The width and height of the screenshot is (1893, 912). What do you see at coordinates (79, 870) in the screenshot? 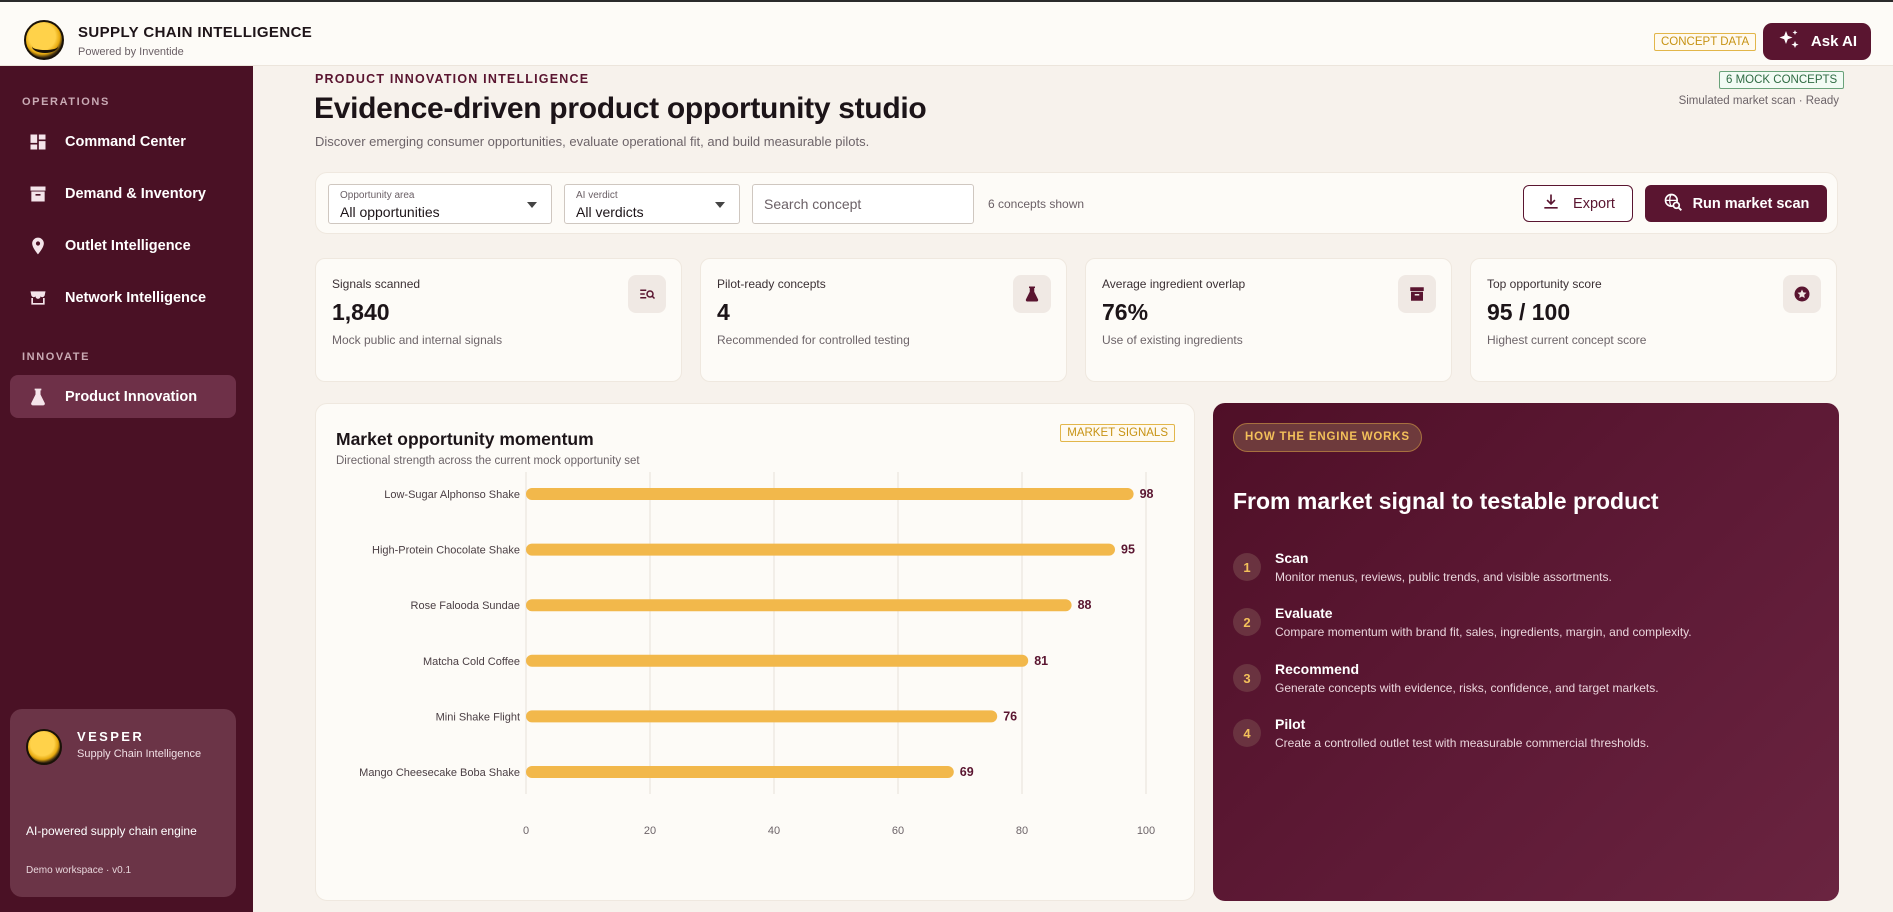
I see `workspace-version: Demo workspace · v0.1` at bounding box center [79, 870].